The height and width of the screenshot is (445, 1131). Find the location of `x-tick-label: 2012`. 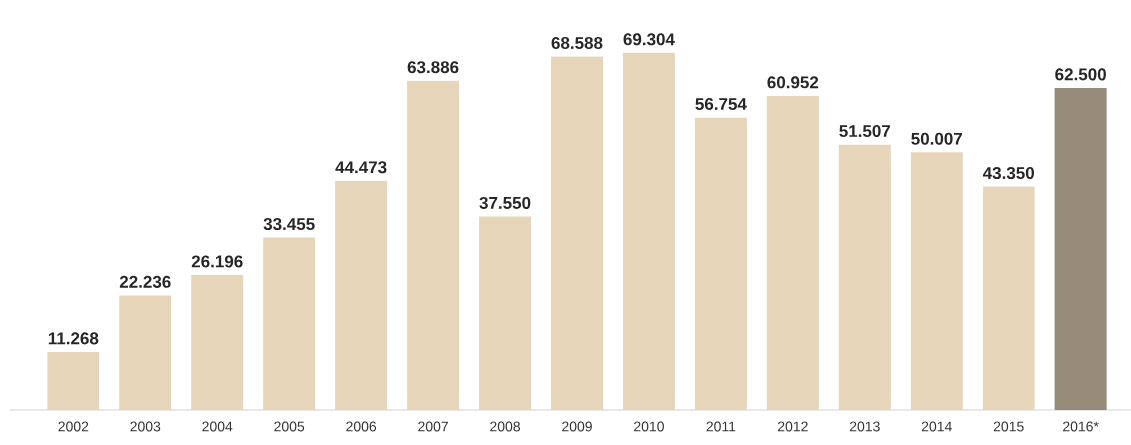

x-tick-label: 2012 is located at coordinates (792, 426).